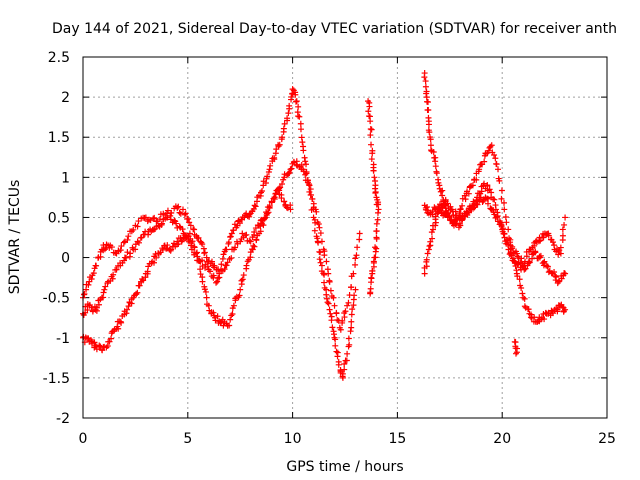 Image resolution: width=640 pixels, height=480 pixels. I want to click on y-tick-label: 2, so click(65, 98).